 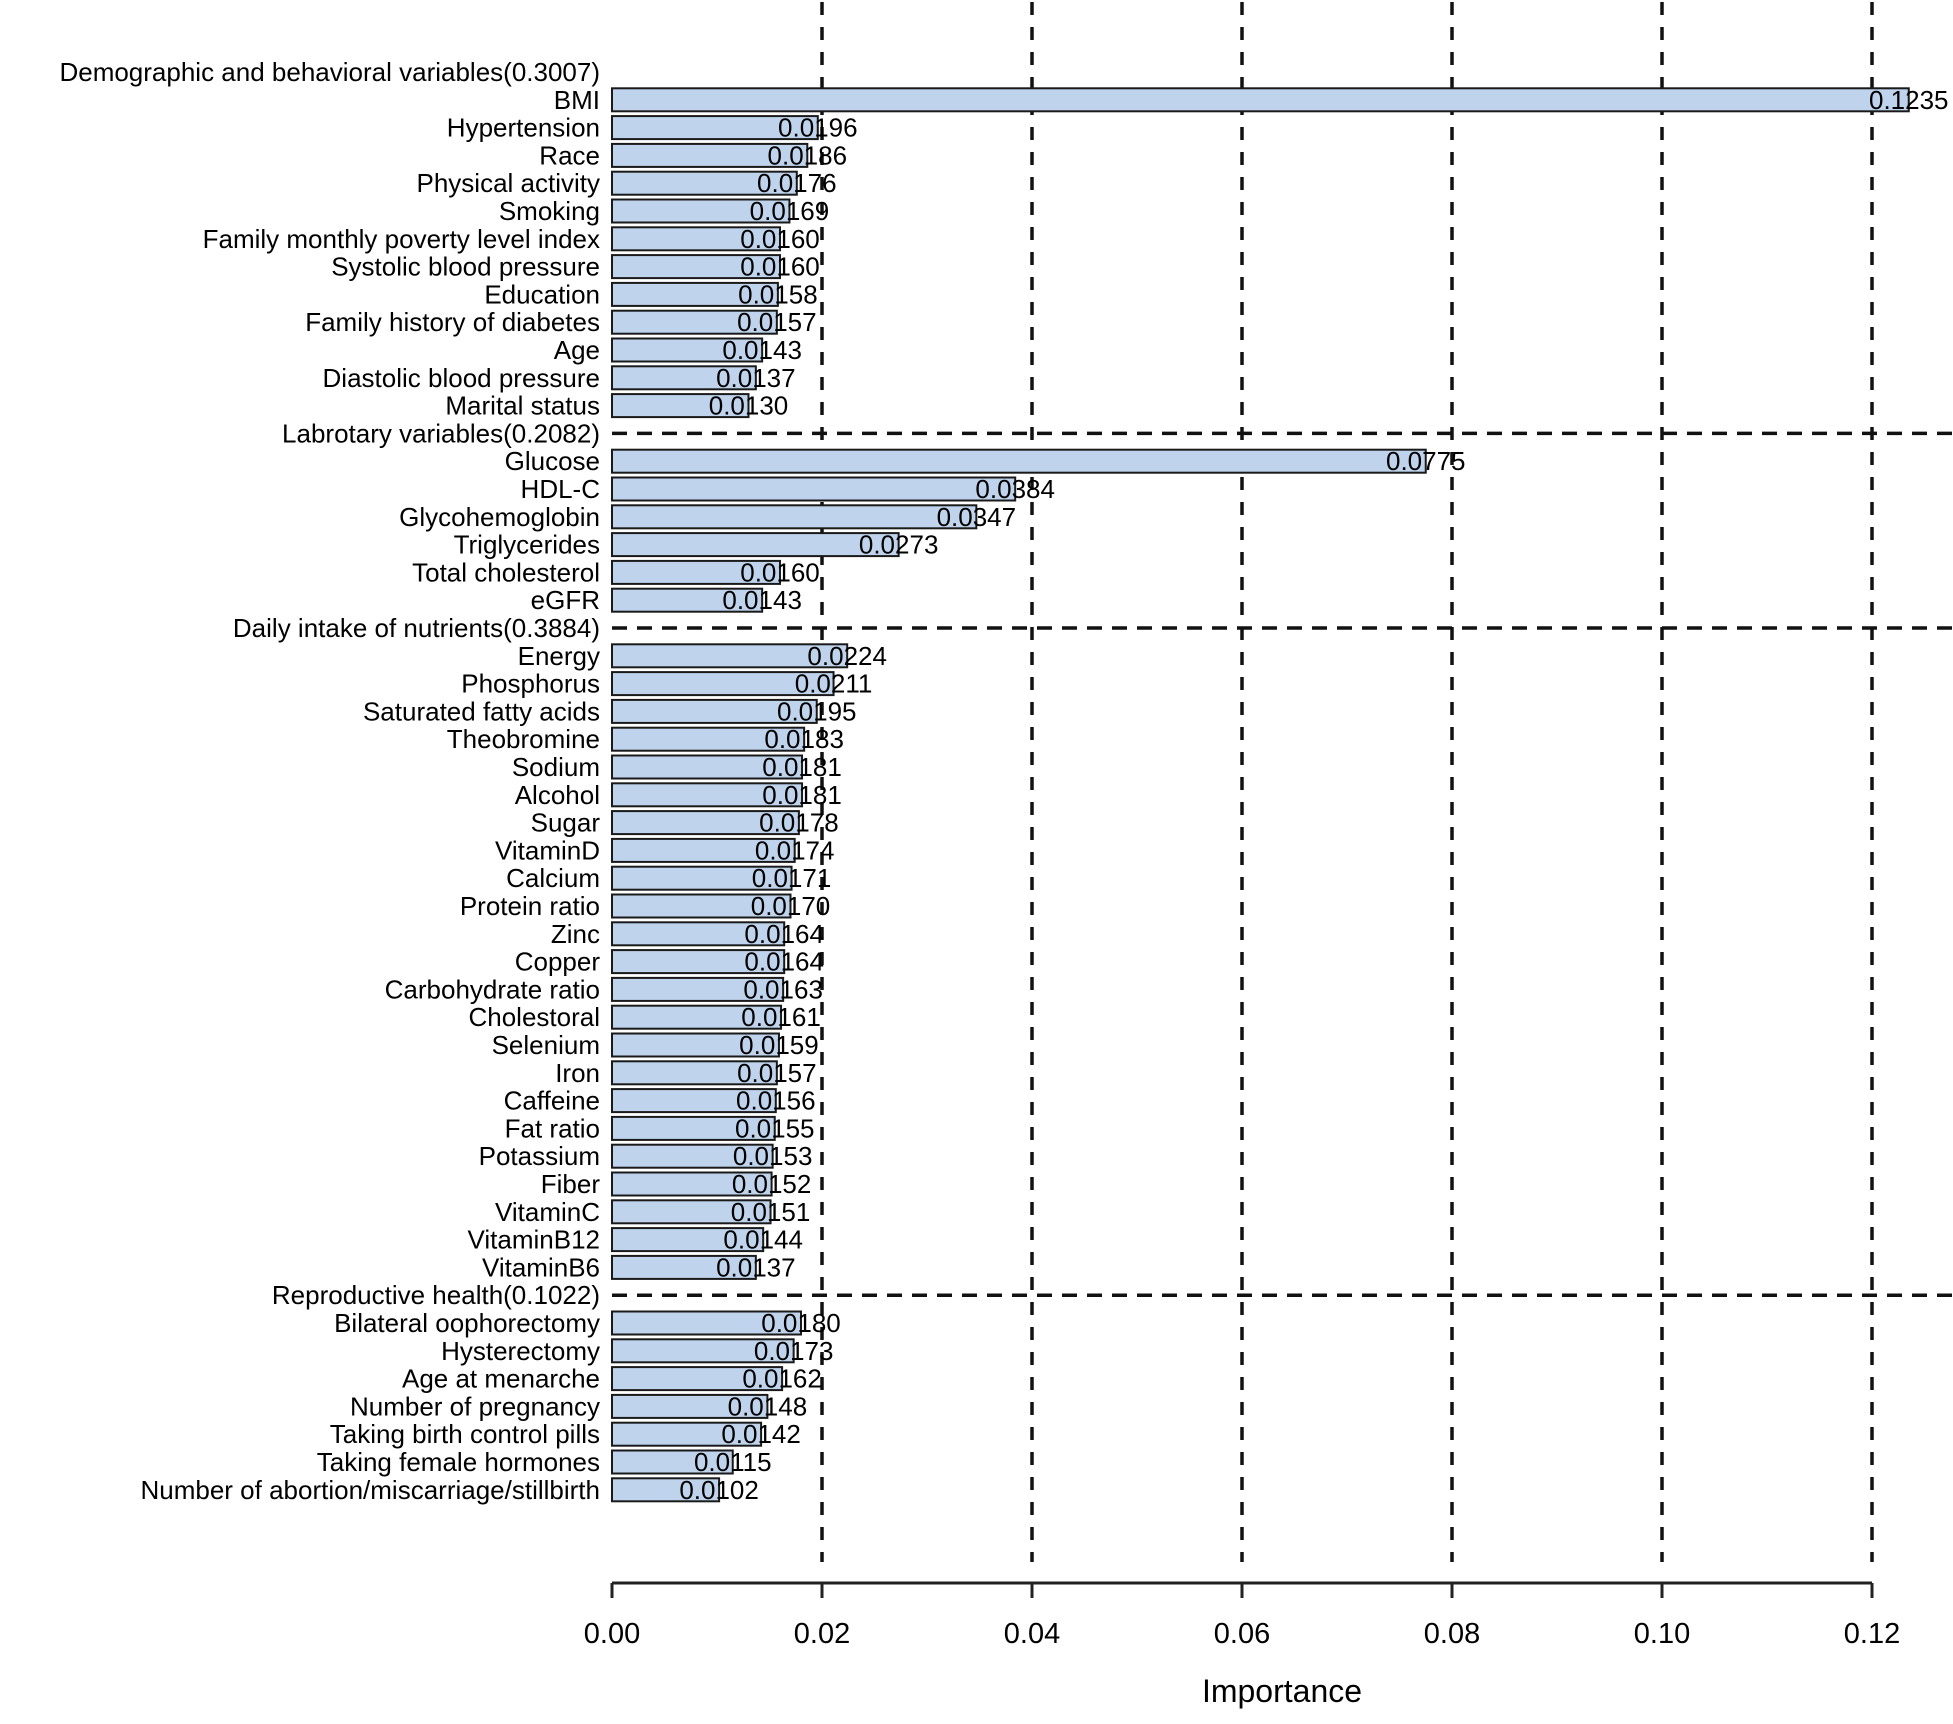 I want to click on row-label: Iron, so click(x=577, y=1073).